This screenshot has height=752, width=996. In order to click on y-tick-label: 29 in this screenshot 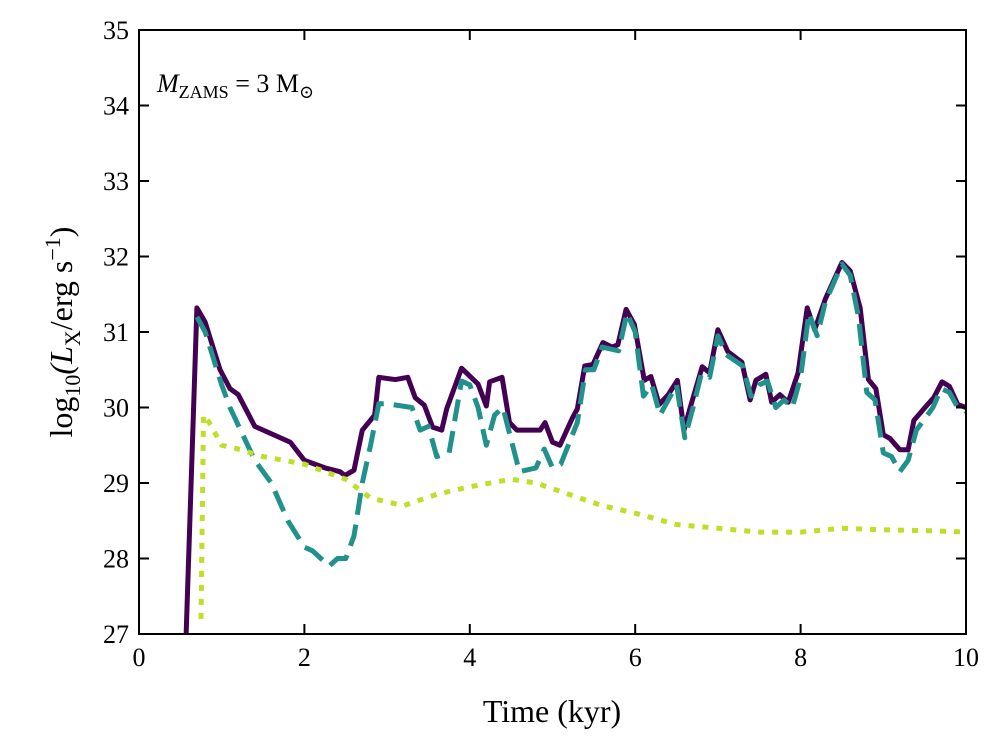, I will do `click(116, 483)`.